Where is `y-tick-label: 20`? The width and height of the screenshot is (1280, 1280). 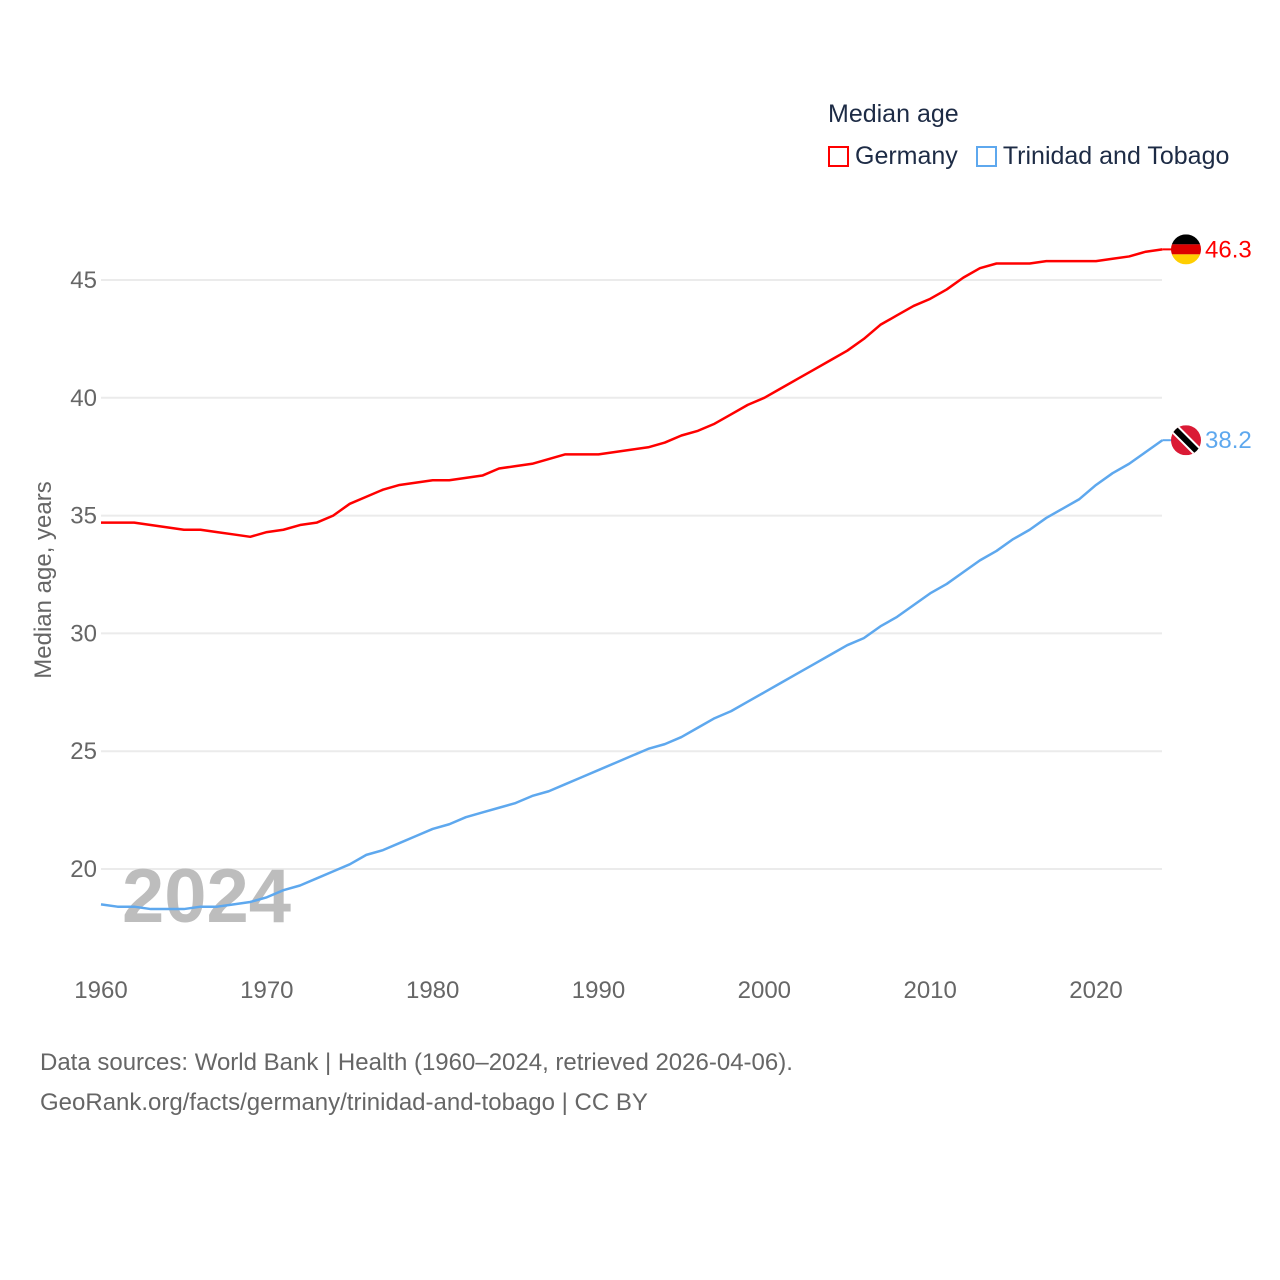
y-tick-label: 20 is located at coordinates (83, 869).